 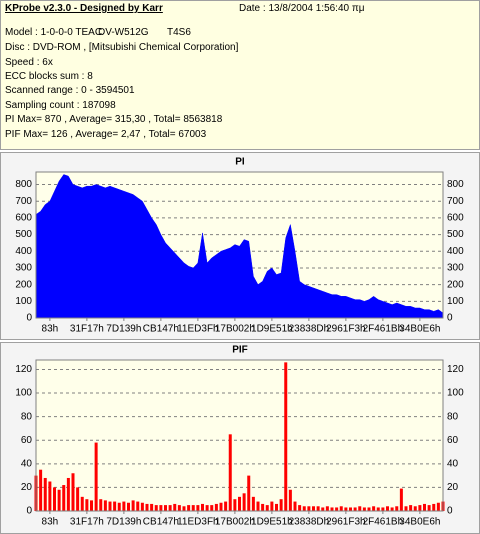 I want to click on y-tick-label-right: 800, so click(x=455, y=184).